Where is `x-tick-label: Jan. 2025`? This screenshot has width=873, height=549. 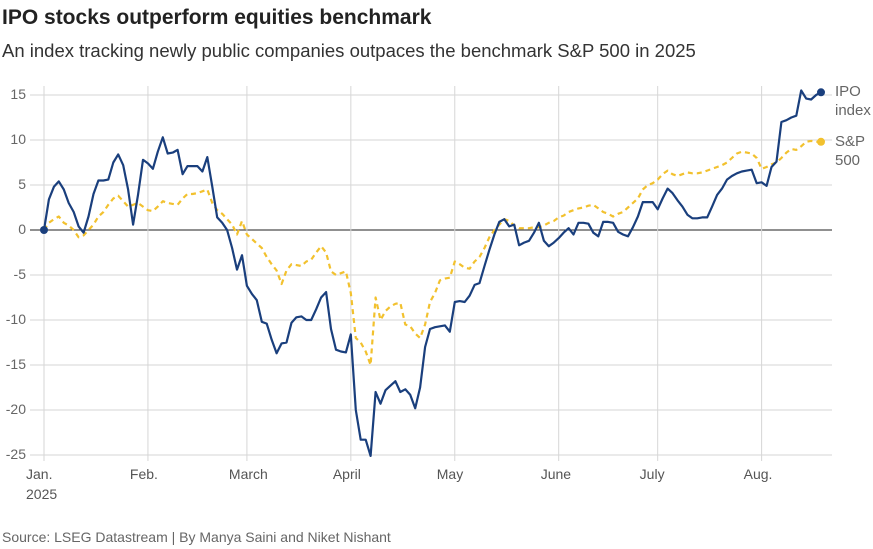 x-tick-label: Jan. 2025 is located at coordinates (42, 484).